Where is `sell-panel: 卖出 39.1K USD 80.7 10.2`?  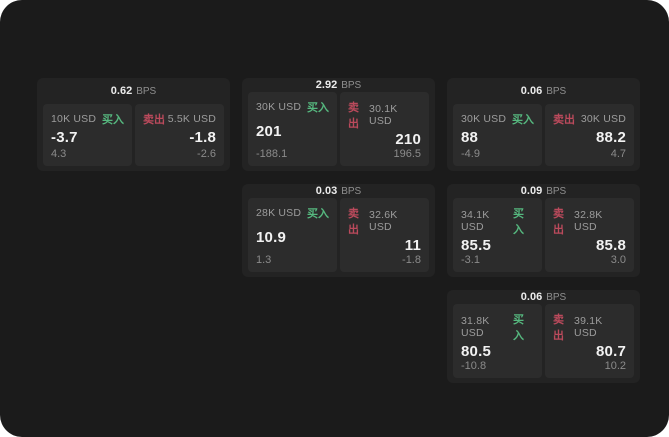 sell-panel: 卖出 39.1K USD 80.7 10.2 is located at coordinates (589, 341).